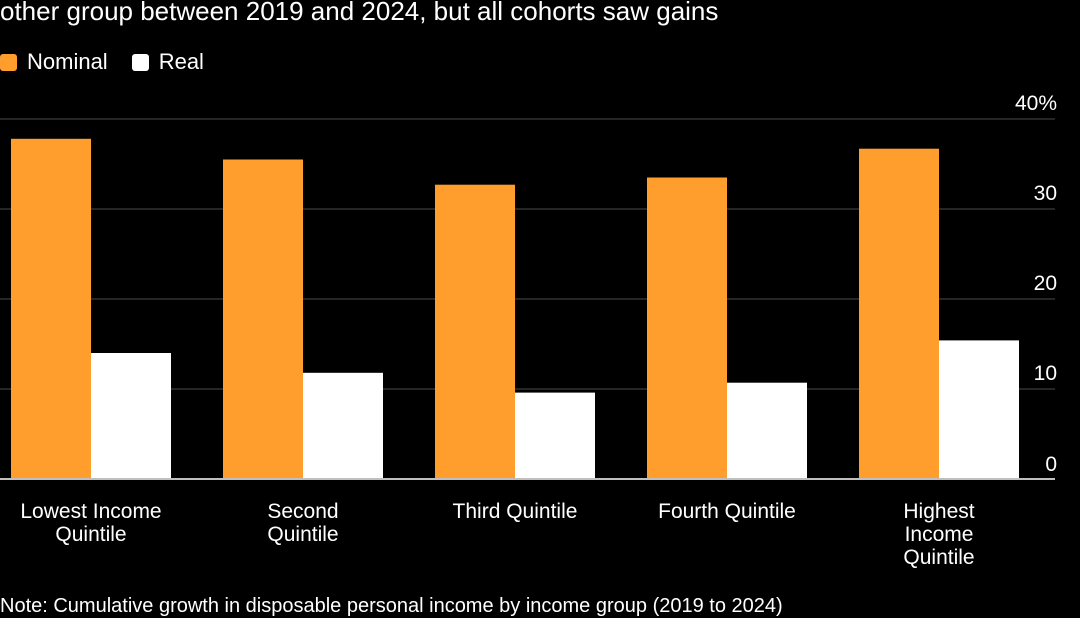 Image resolution: width=1080 pixels, height=618 pixels. I want to click on legend-item-nominal: Nominal, so click(54, 62).